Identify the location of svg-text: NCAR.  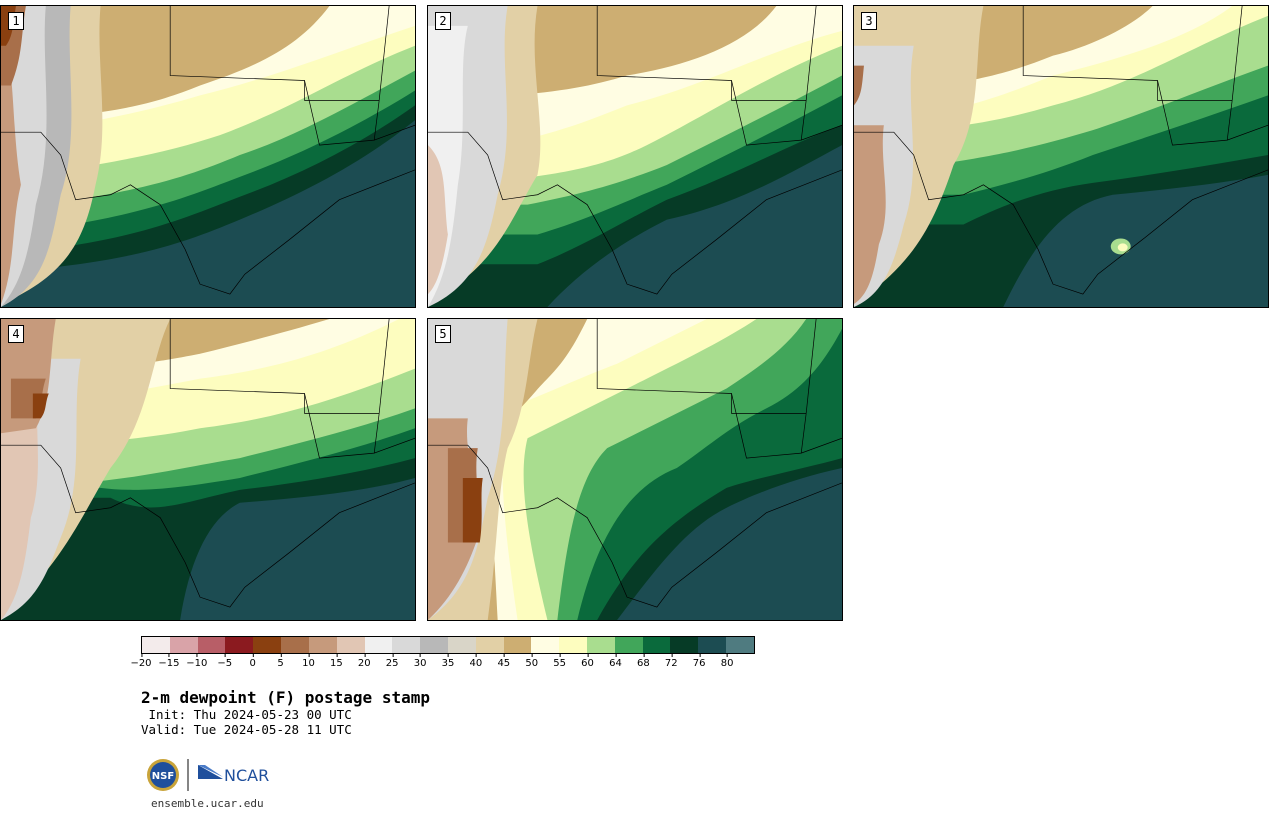
(246, 775).